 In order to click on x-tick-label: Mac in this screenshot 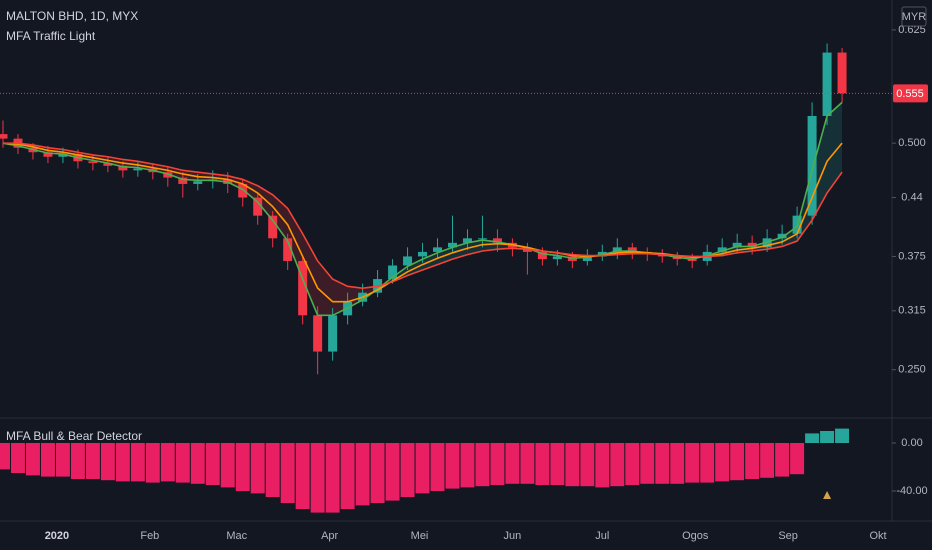, I will do `click(236, 536)`.